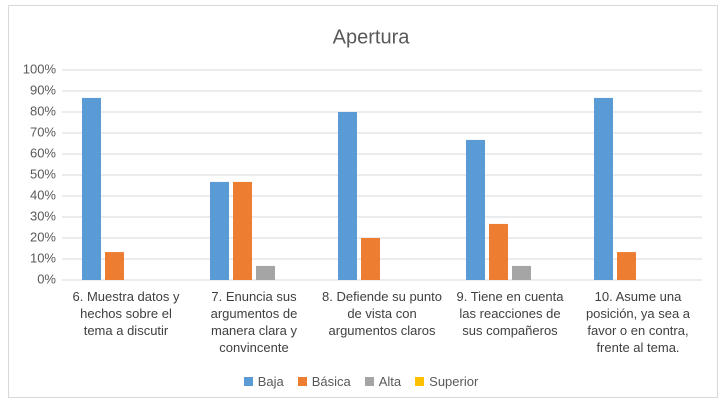 The image size is (722, 403). Describe the element at coordinates (43, 110) in the screenshot. I see `y-tick-label: 80%` at that location.